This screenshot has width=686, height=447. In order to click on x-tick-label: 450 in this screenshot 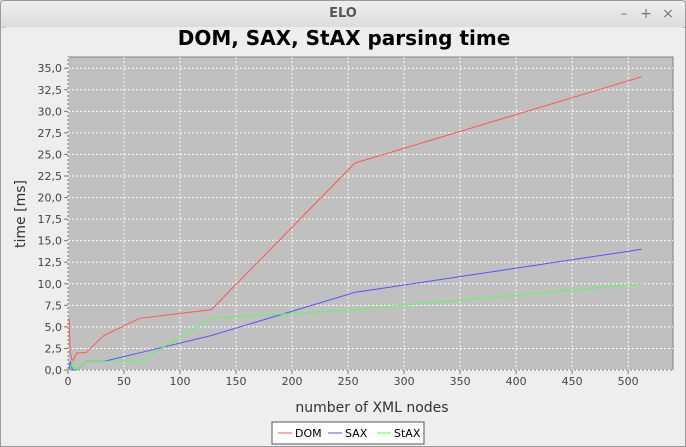, I will do `click(572, 381)`.